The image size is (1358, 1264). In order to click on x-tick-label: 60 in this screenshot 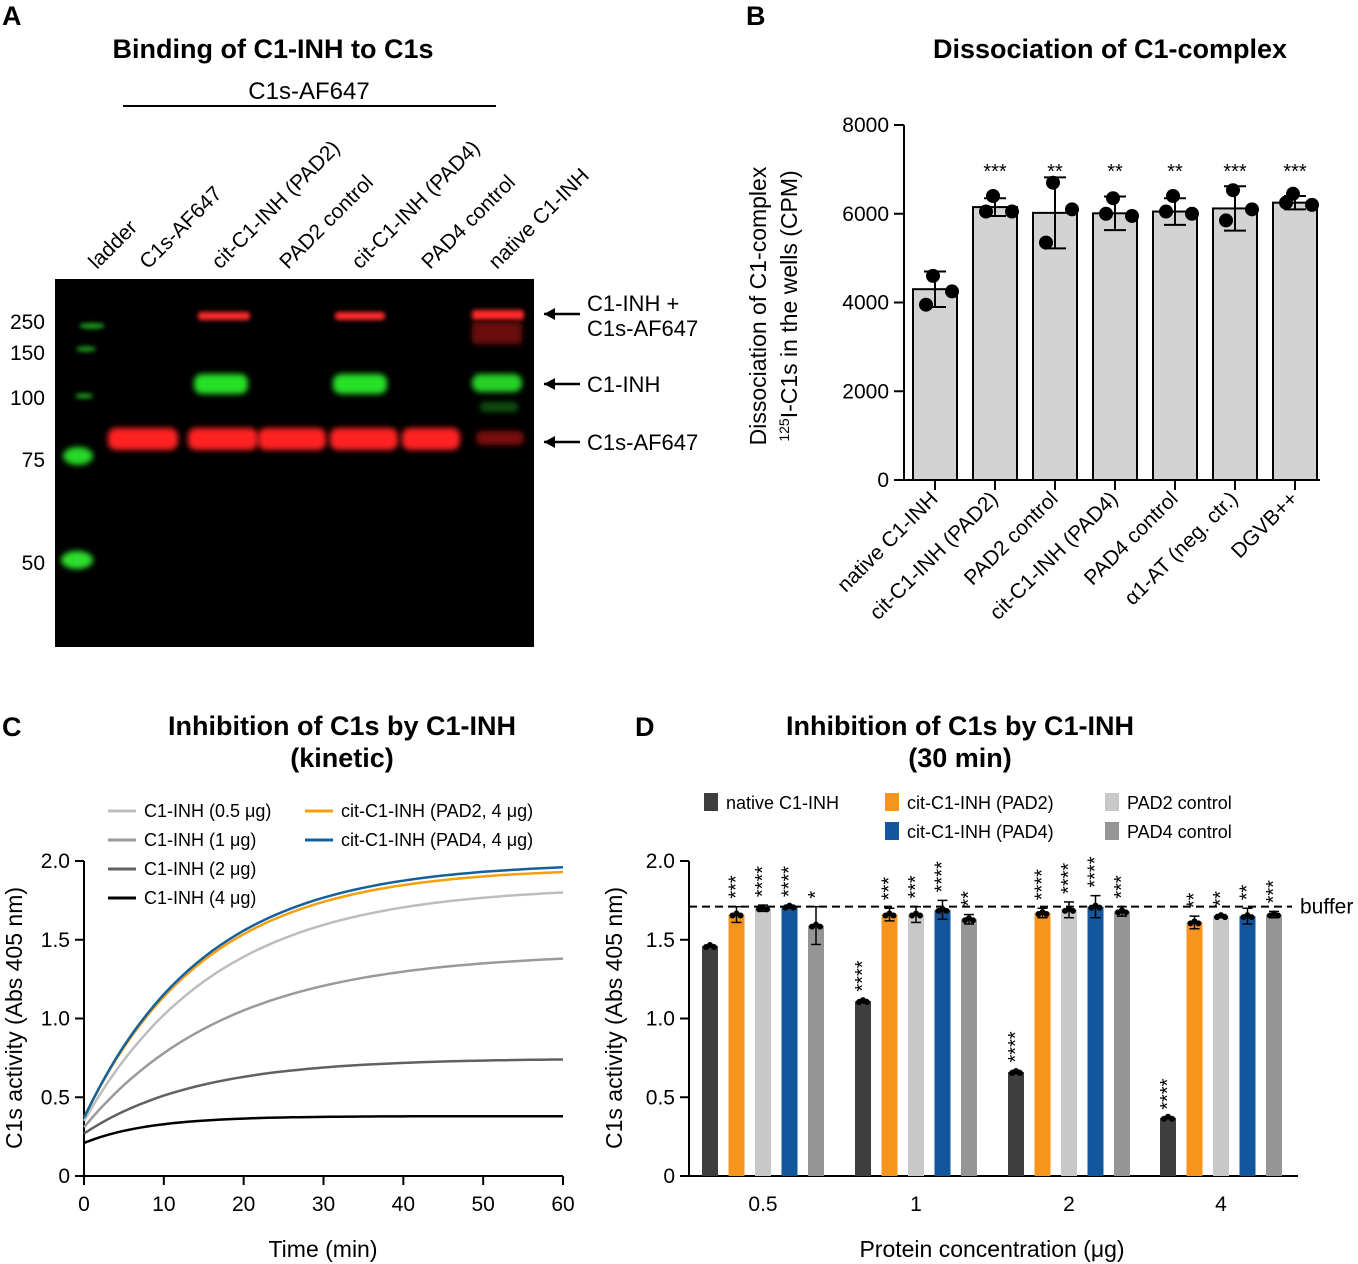, I will do `click(562, 1204)`.